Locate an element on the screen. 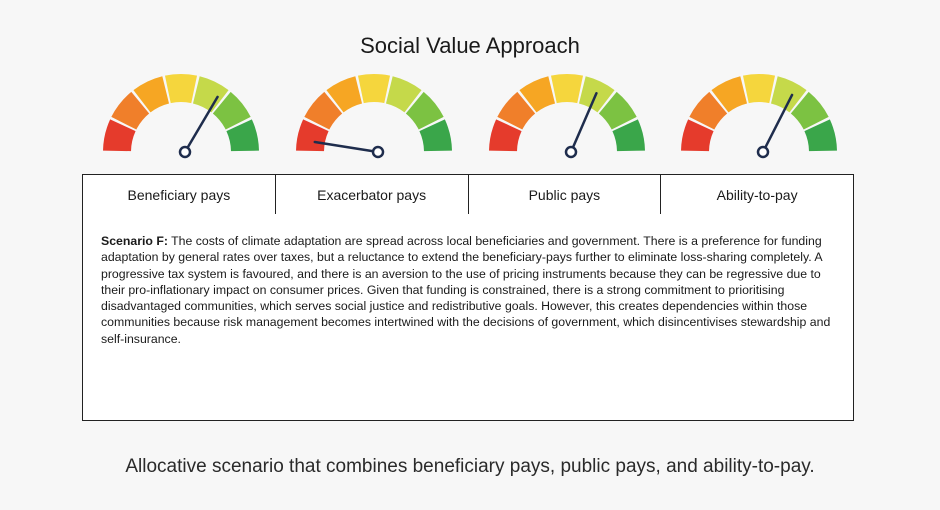  label-exacerbator-pays: Exacerbator pays is located at coordinates (372, 194).